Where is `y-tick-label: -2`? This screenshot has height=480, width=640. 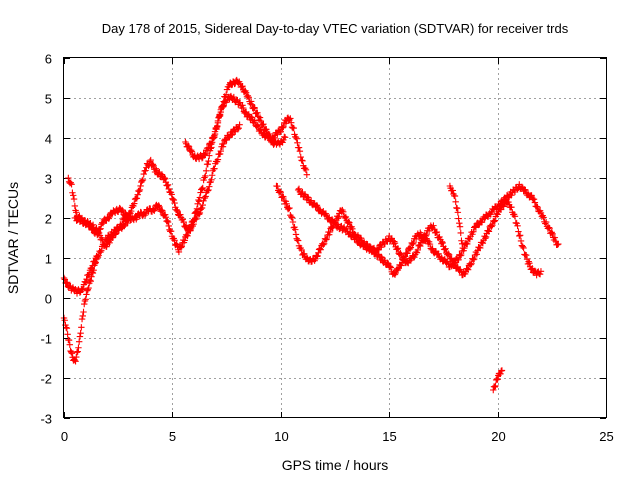 y-tick-label: -2 is located at coordinates (46, 379).